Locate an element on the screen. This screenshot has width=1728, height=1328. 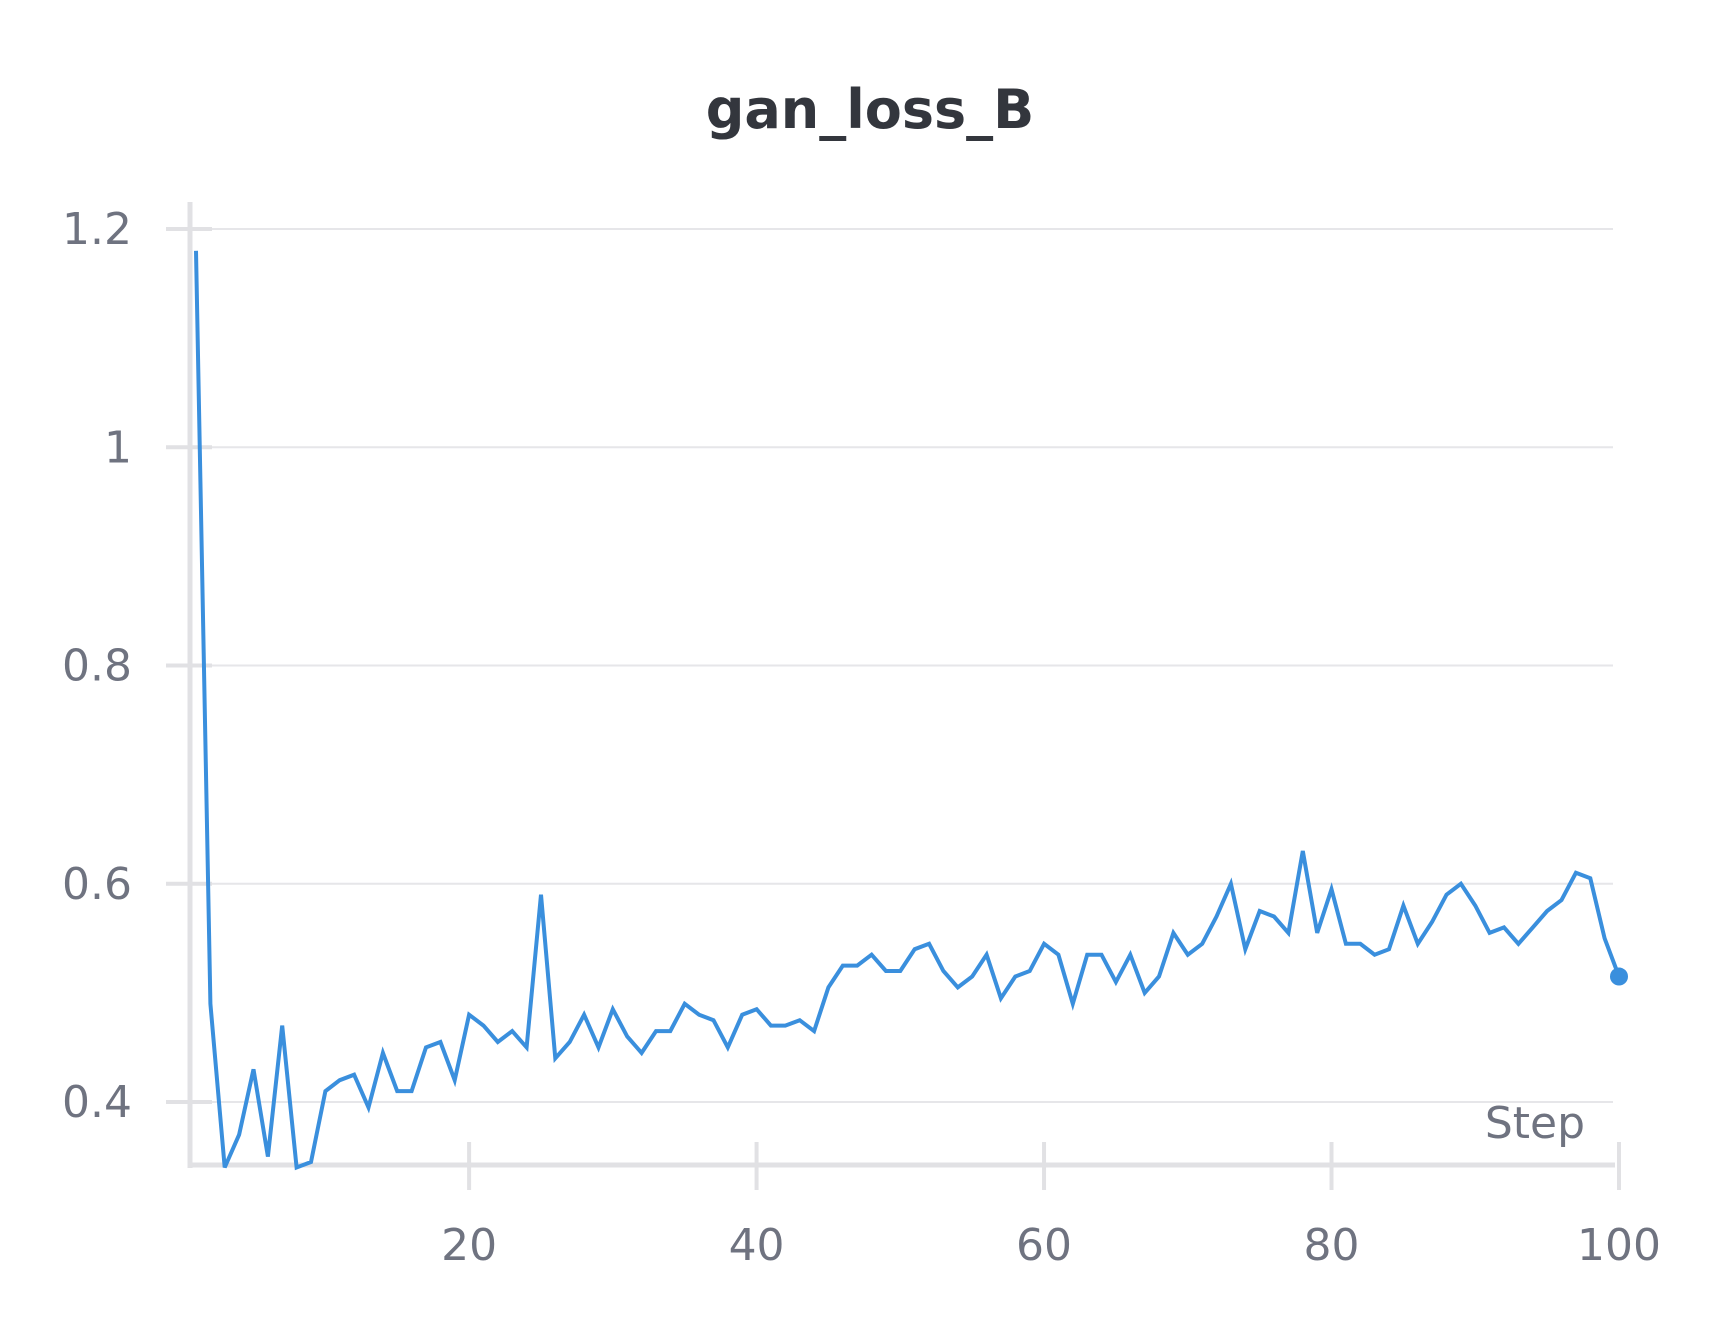
x-tick-label: 20 is located at coordinates (469, 1245).